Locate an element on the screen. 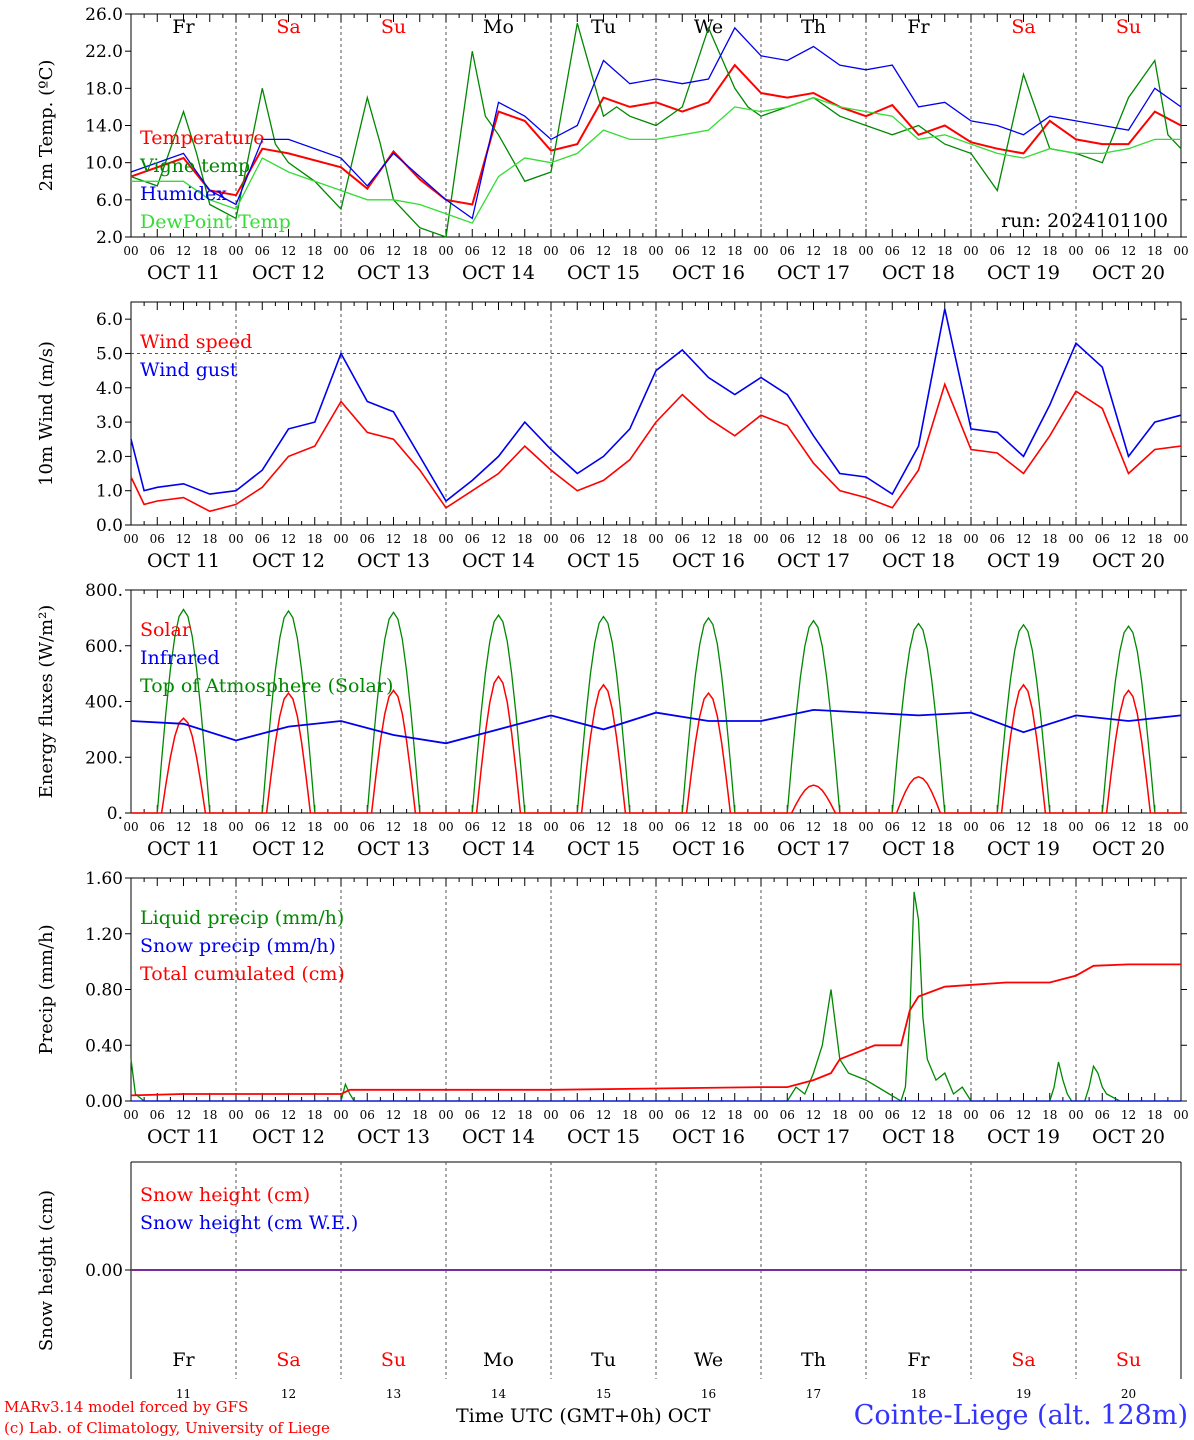 Image resolution: width=1194 pixels, height=1440 pixels. legend-entry: Liquid precip (mm/h) is located at coordinates (242, 918).